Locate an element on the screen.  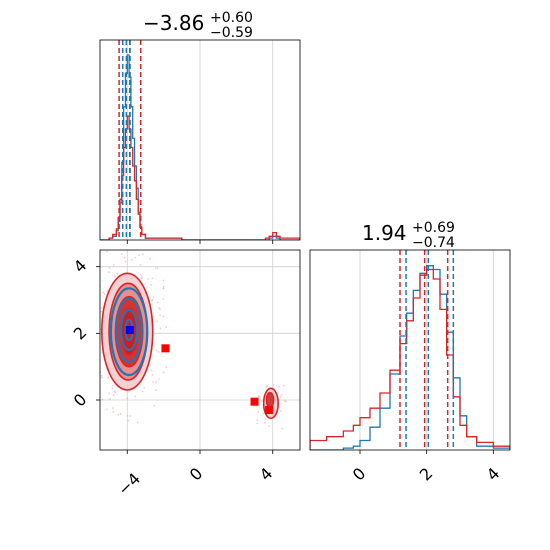
joint-y-tick-label: 0 is located at coordinates (80, 400).